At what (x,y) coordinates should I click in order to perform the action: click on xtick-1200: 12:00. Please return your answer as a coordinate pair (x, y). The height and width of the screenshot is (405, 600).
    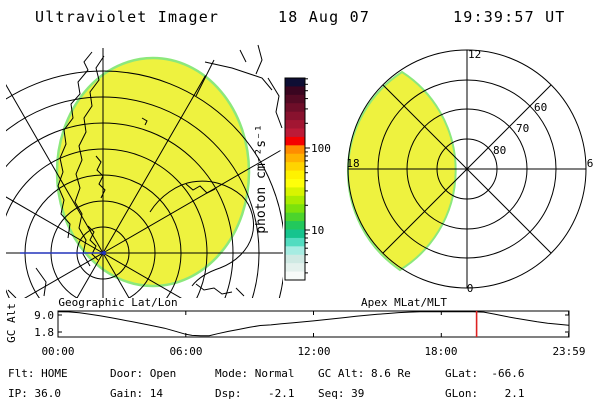
    Looking at the image, I should click on (313, 351).